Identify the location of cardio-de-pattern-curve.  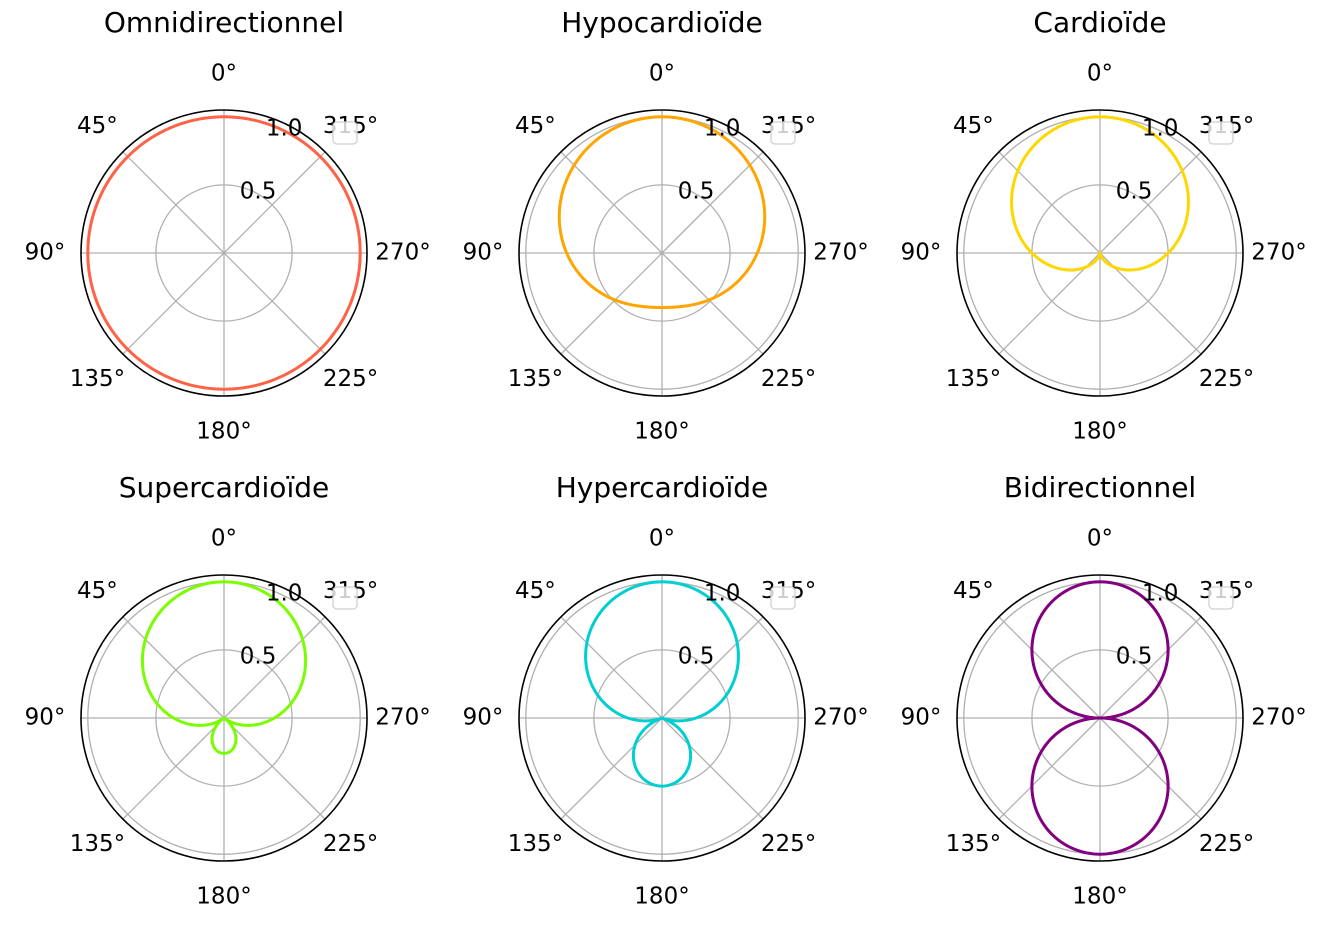
(1100, 193).